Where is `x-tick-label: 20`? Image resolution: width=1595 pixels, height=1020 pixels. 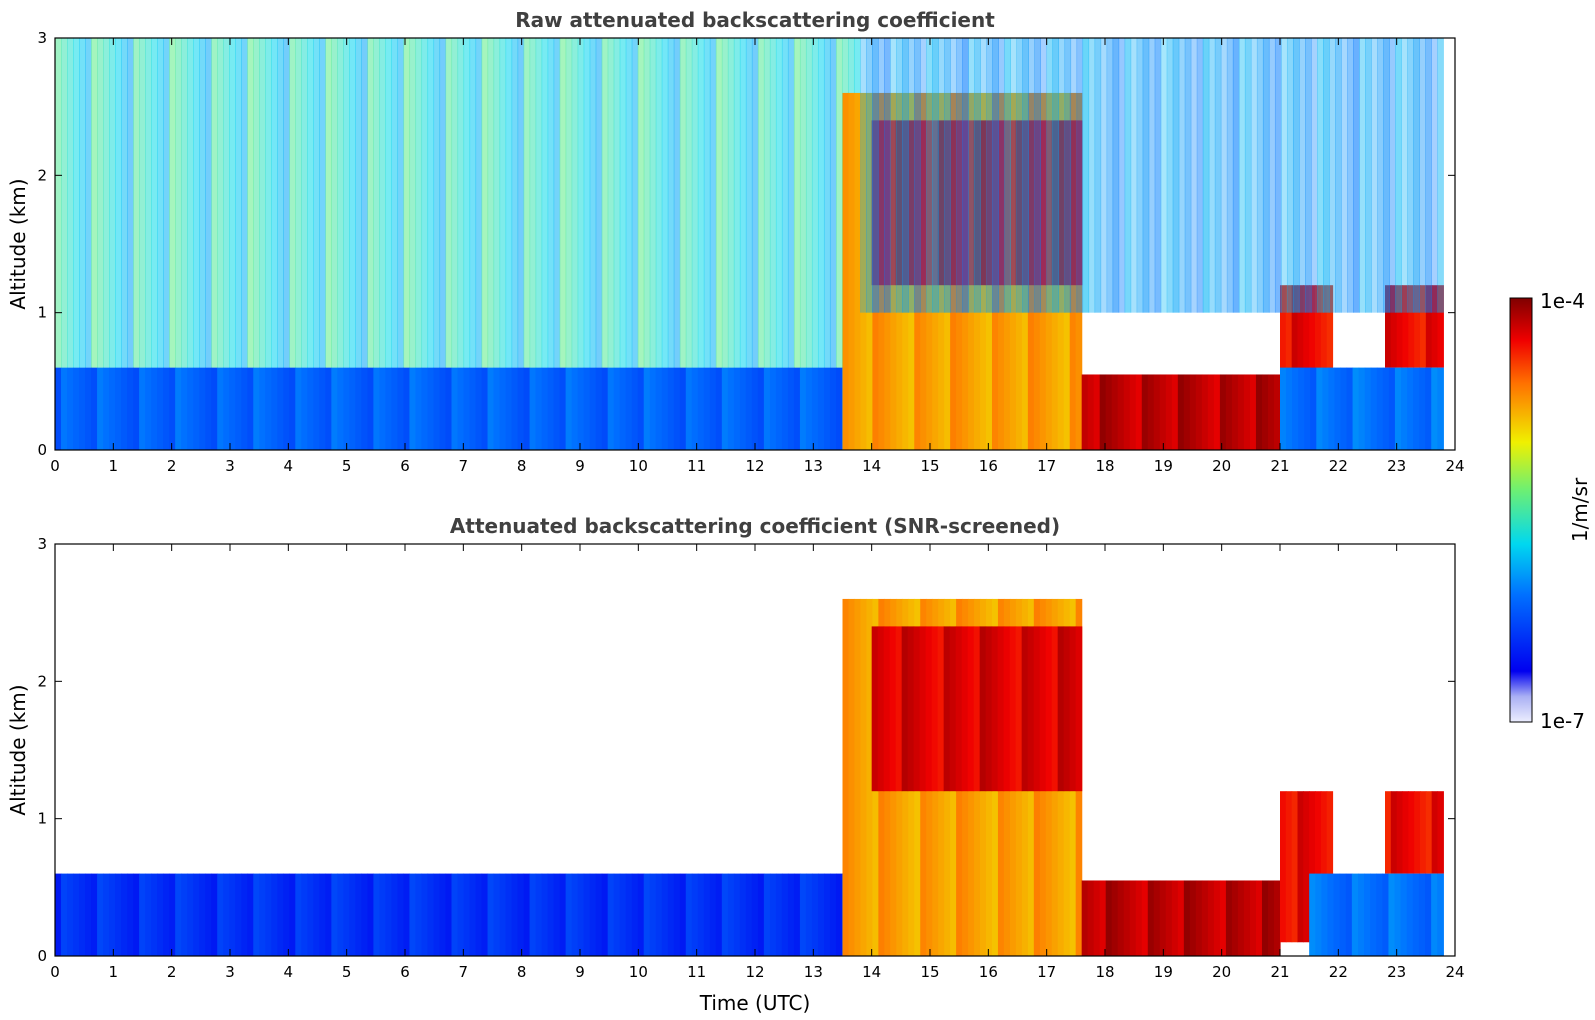
x-tick-label: 20 is located at coordinates (1221, 972).